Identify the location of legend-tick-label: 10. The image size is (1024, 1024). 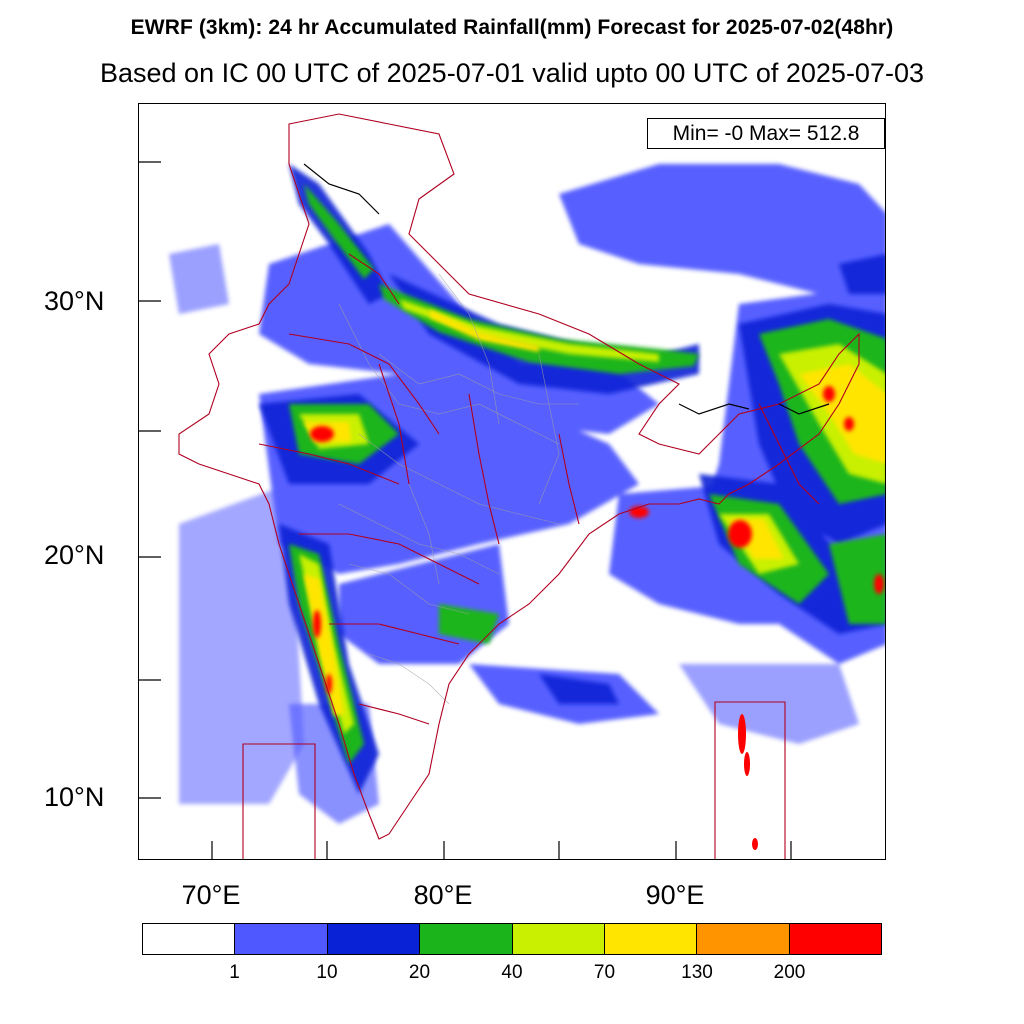
(327, 972).